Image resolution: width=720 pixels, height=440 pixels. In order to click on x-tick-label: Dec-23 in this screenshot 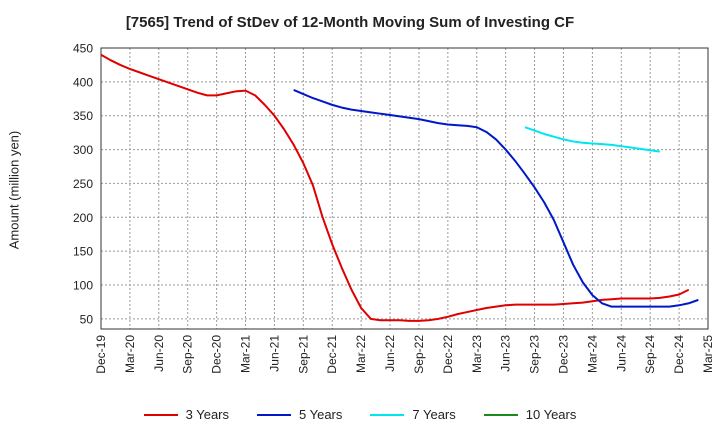, I will do `click(563, 354)`.